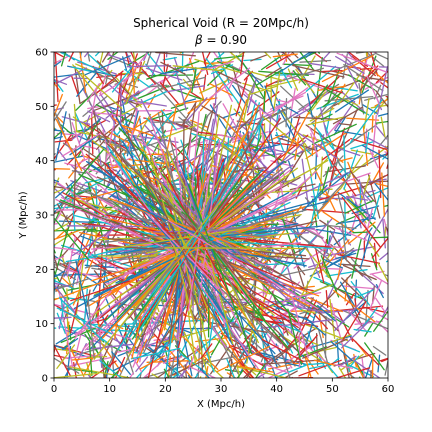  Describe the element at coordinates (41, 216) in the screenshot. I see `y-tick-label: 30` at that location.